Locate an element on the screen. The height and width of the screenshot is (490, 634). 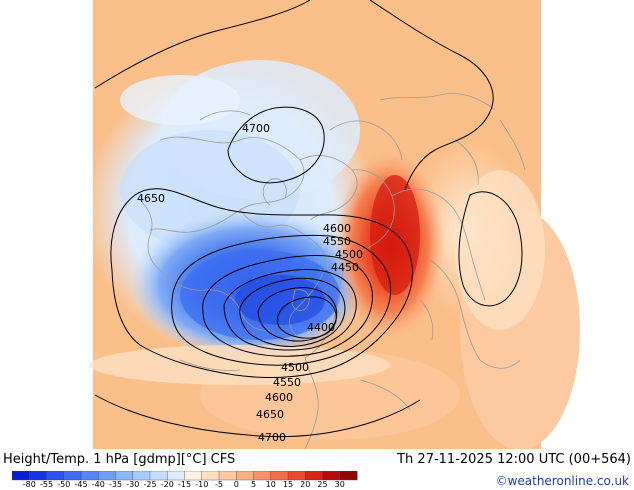
credit-link: ©weatheronline.co.uk is located at coordinates (562, 481).